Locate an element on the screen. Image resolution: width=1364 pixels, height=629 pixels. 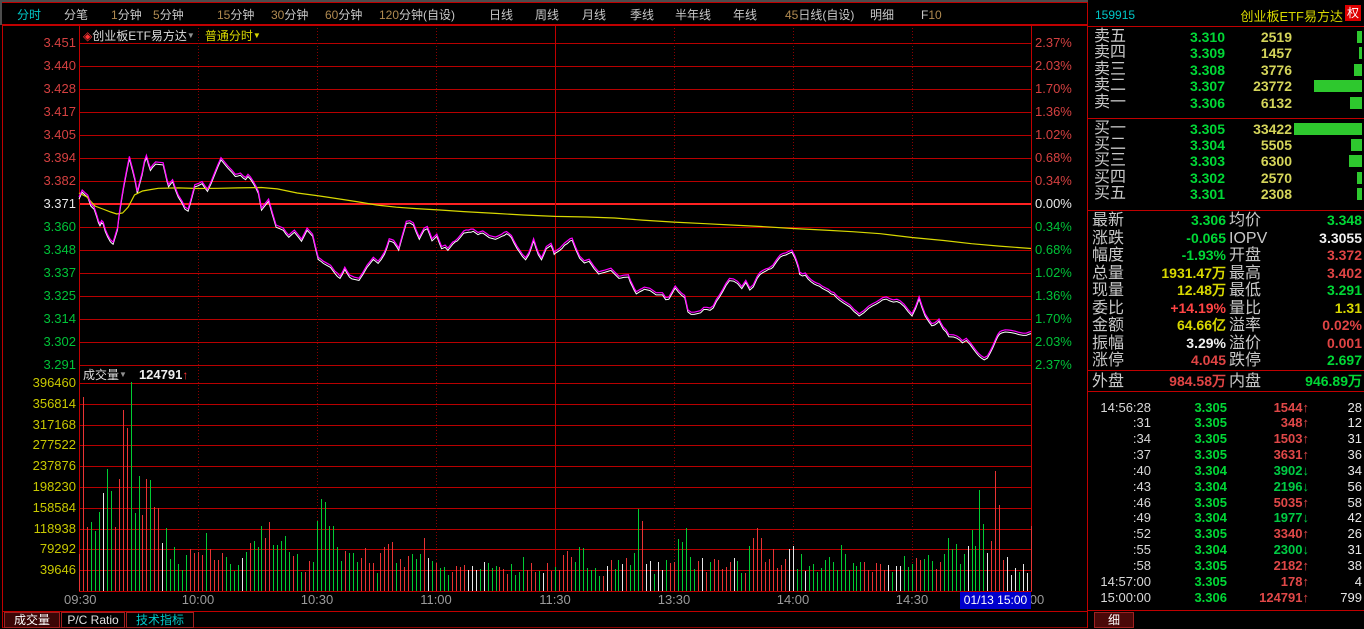
tick-row-4: :37 3.305 3631↑ 36 is located at coordinates (1226, 455).